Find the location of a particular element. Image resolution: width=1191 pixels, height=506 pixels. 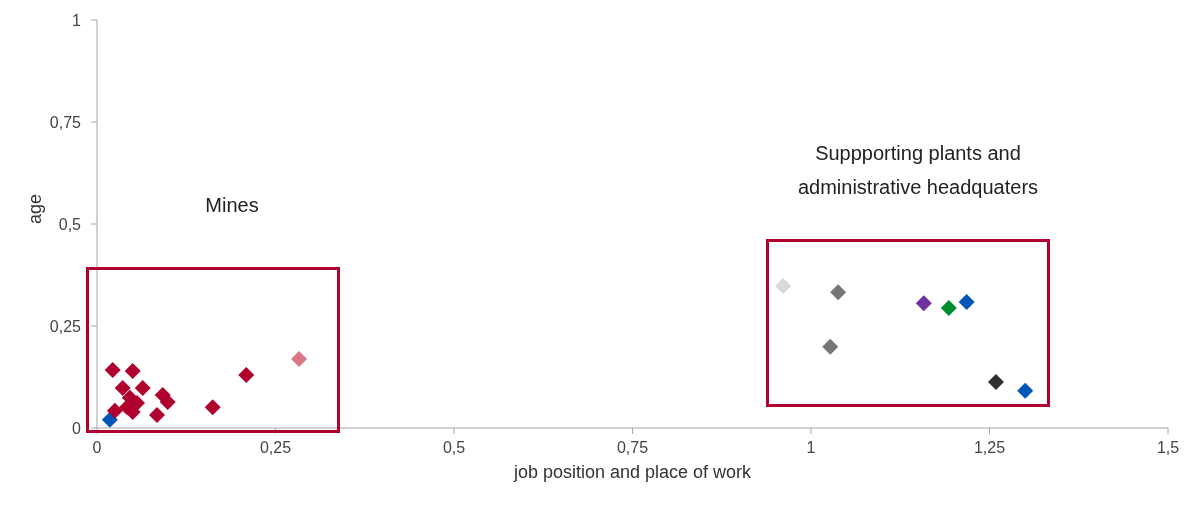

x-tick-label: 0,75 is located at coordinates (632, 448).